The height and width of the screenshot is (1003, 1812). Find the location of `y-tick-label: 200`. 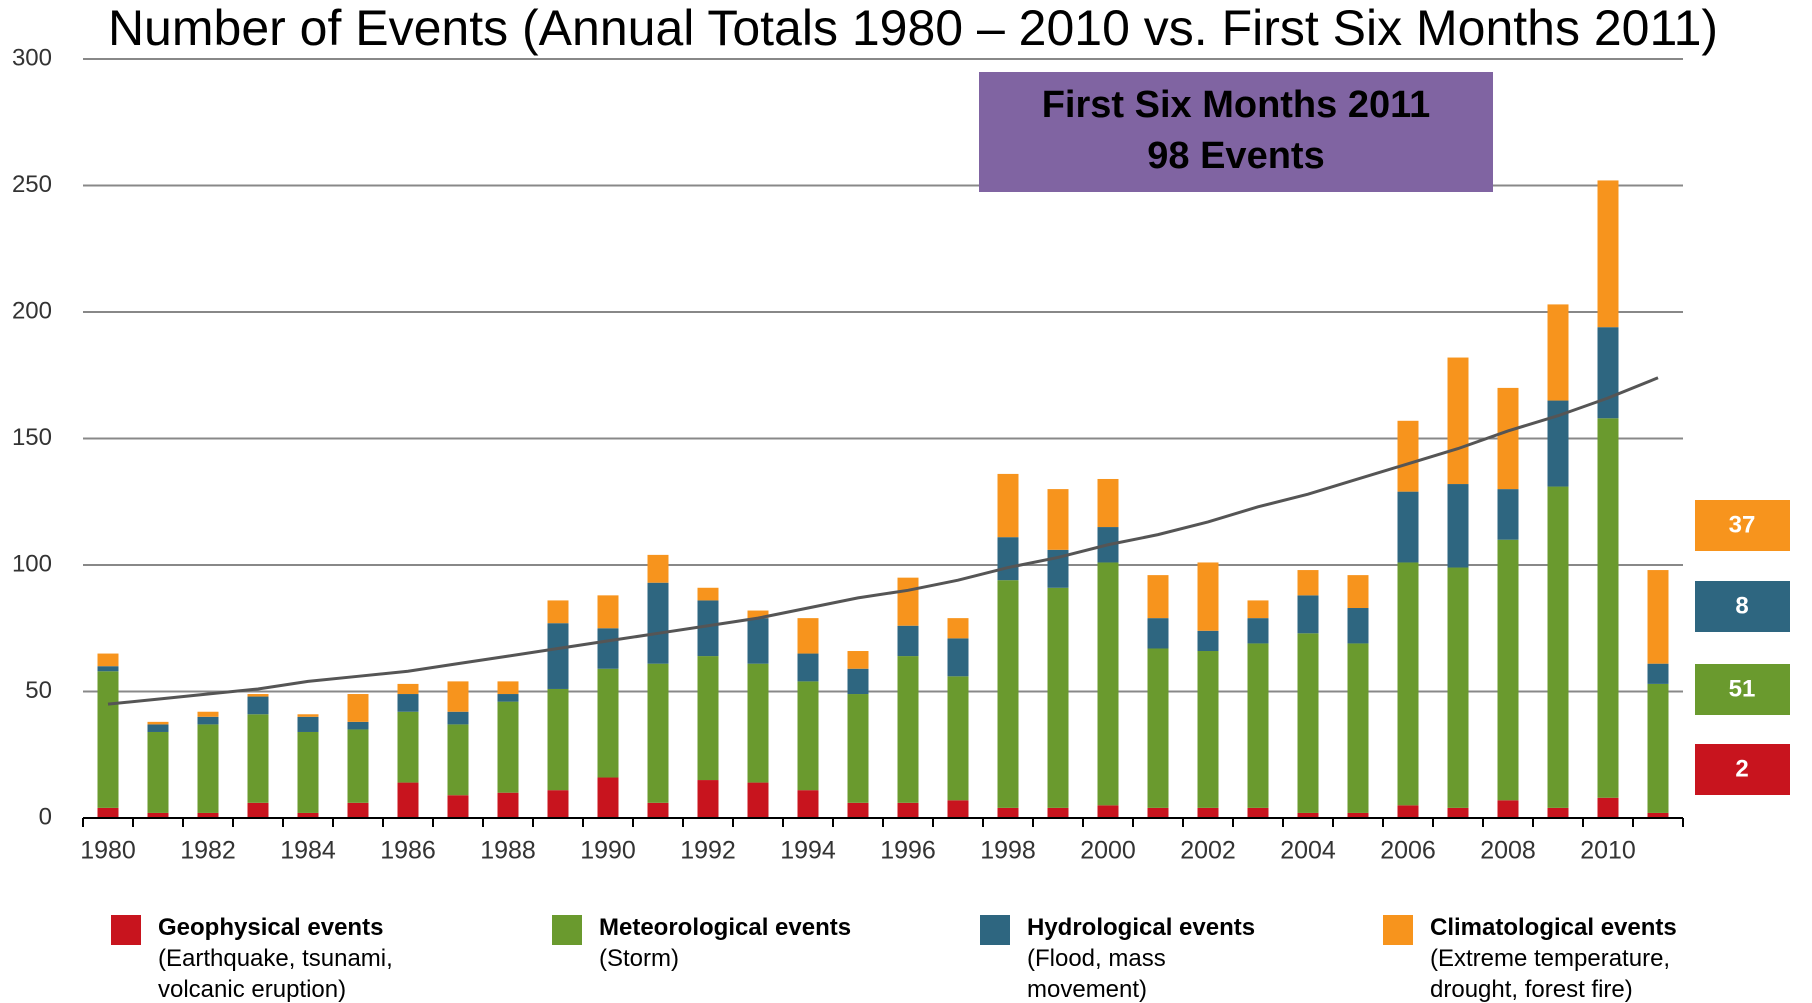

y-tick-label: 200 is located at coordinates (32, 310).